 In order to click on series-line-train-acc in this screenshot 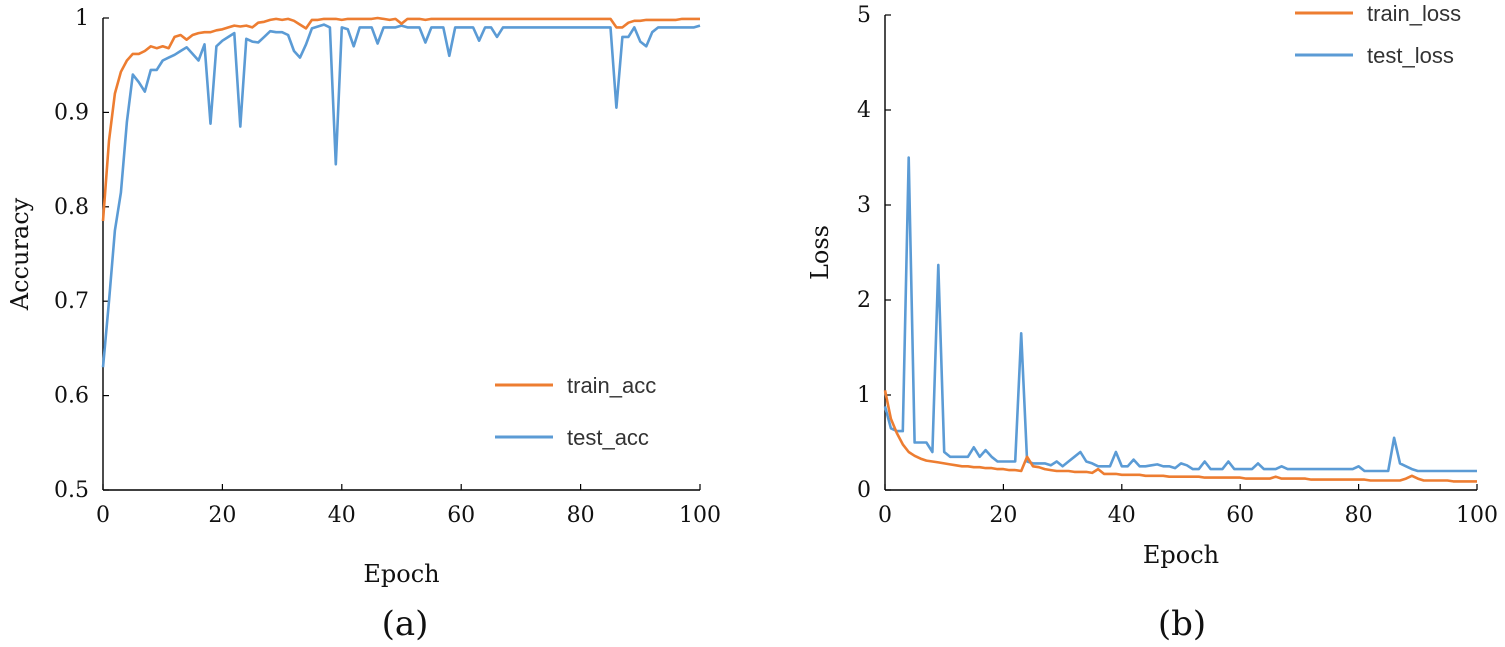, I will do `click(400, 119)`.